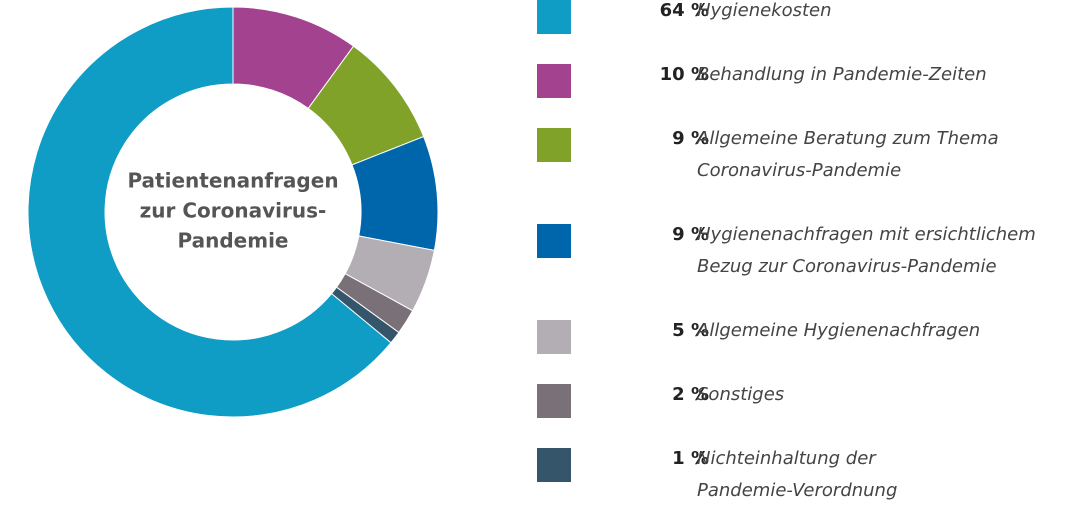  Describe the element at coordinates (690, 458) in the screenshot. I see `value-label: 1 %` at that location.